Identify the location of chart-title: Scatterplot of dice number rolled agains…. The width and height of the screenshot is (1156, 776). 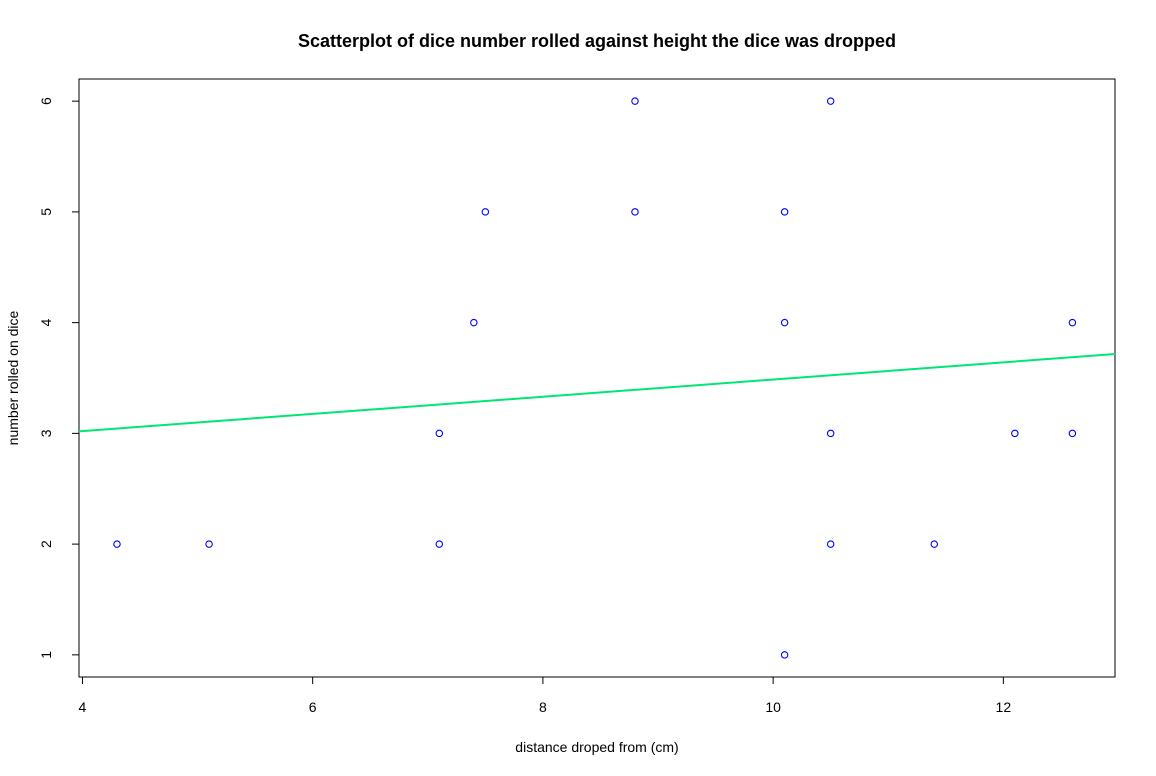
(597, 41).